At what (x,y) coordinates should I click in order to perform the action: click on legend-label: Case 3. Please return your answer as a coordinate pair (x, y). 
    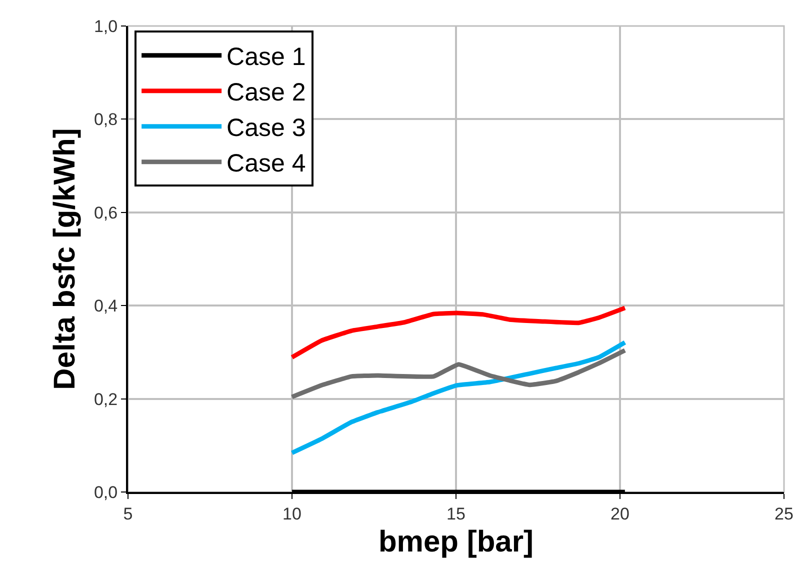
    Looking at the image, I should click on (266, 128).